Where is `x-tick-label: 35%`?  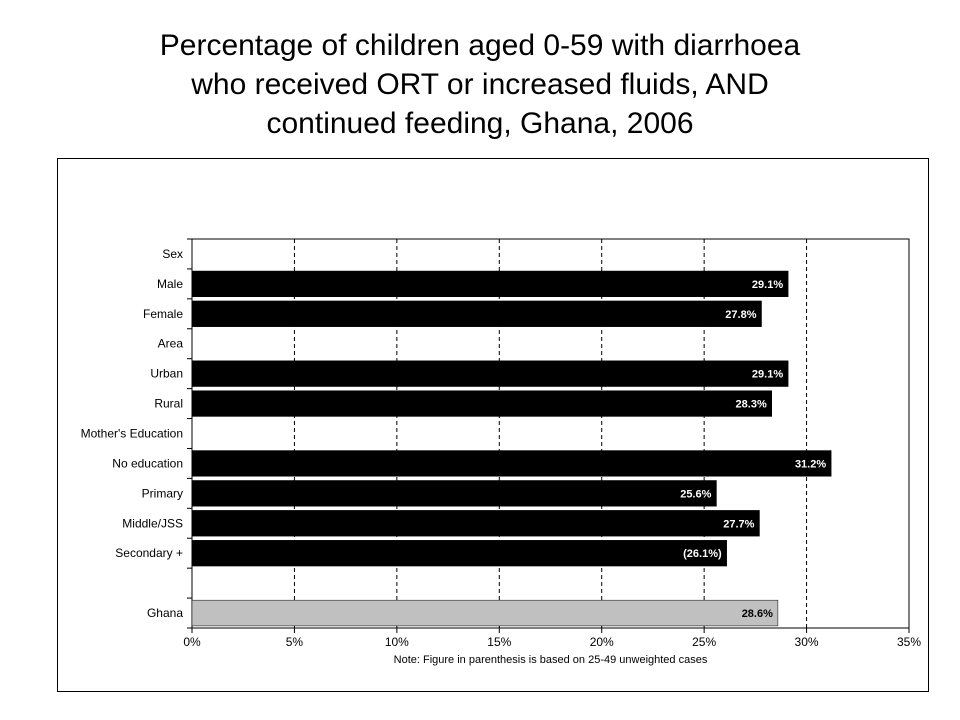 x-tick-label: 35% is located at coordinates (909, 642).